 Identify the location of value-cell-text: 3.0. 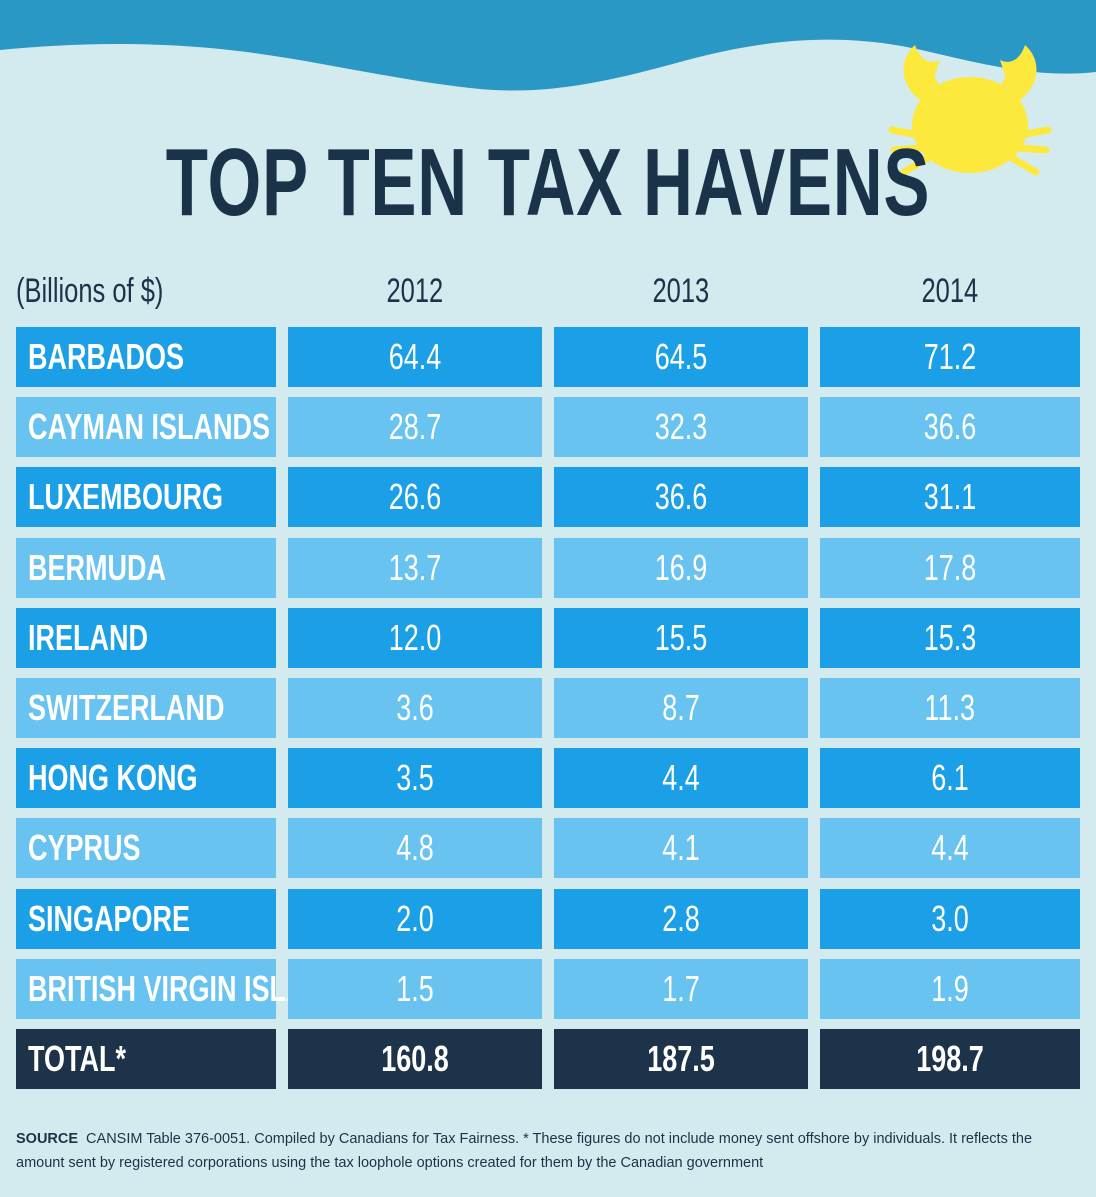
(950, 918).